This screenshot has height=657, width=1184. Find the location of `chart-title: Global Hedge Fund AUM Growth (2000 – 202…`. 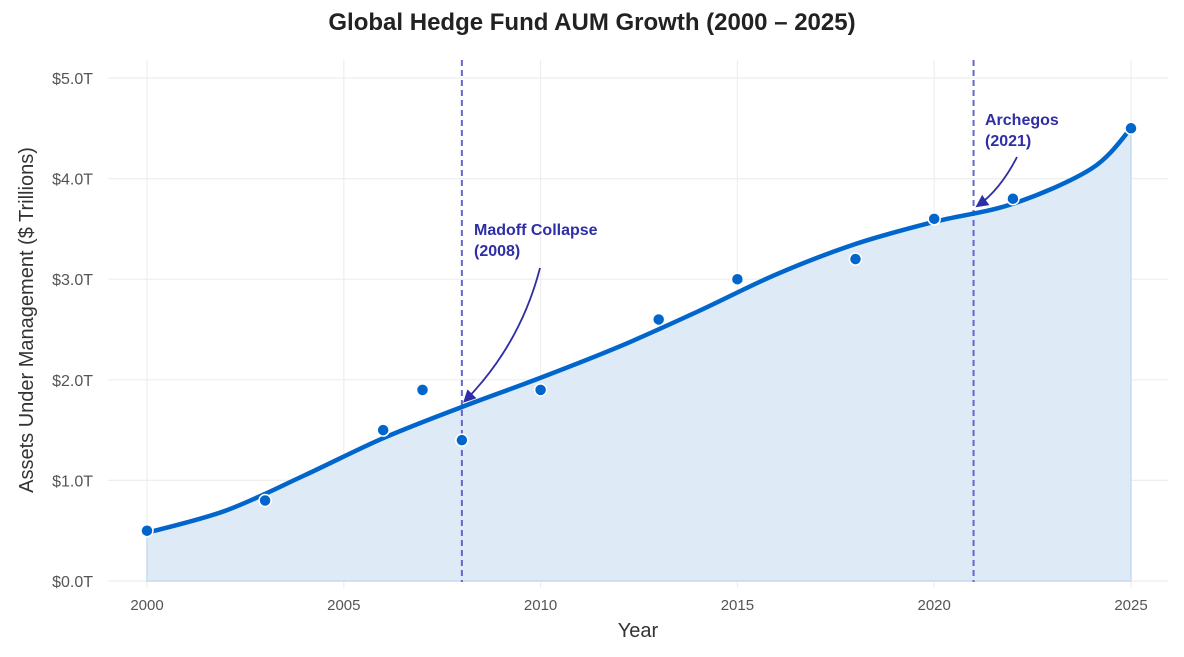

chart-title: Global Hedge Fund AUM Growth (2000 – 202… is located at coordinates (592, 22).